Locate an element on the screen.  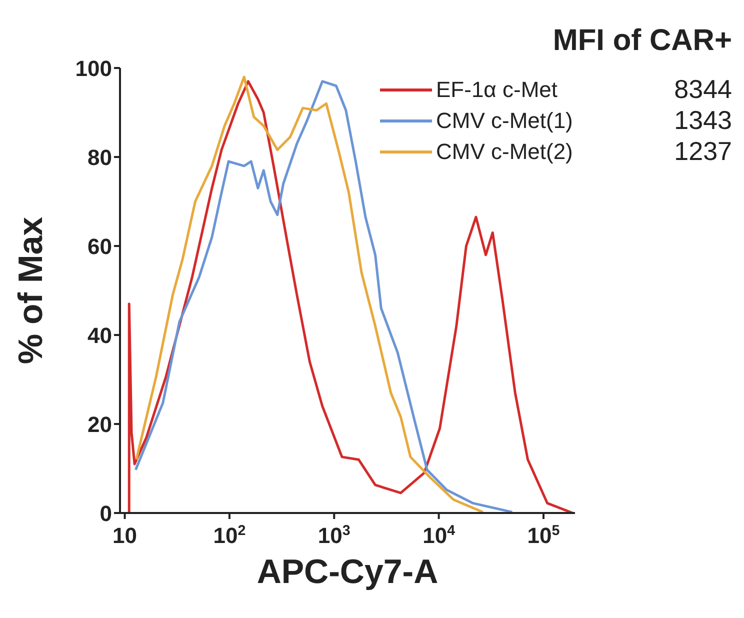
y-tick-label: 100 is located at coordinates (93, 68).